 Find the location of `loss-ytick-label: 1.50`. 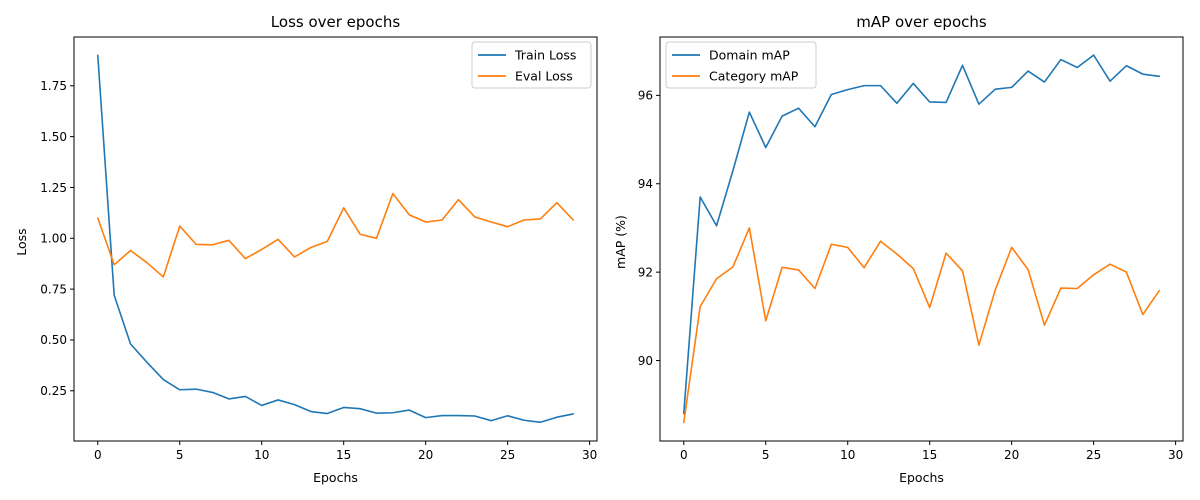

loss-ytick-label: 1.50 is located at coordinates (53, 137).